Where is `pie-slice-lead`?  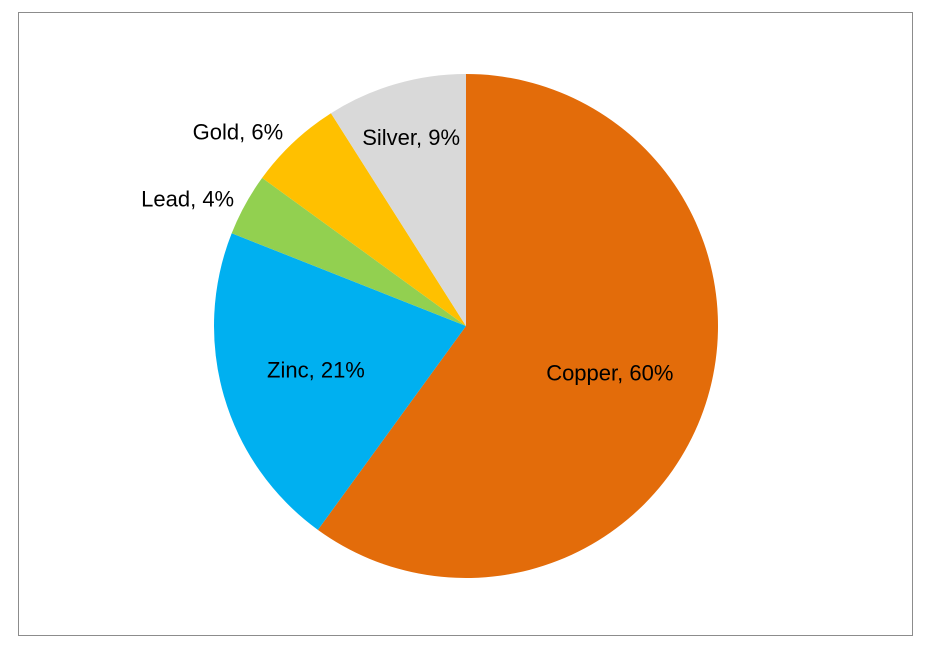 pie-slice-lead is located at coordinates (348, 251).